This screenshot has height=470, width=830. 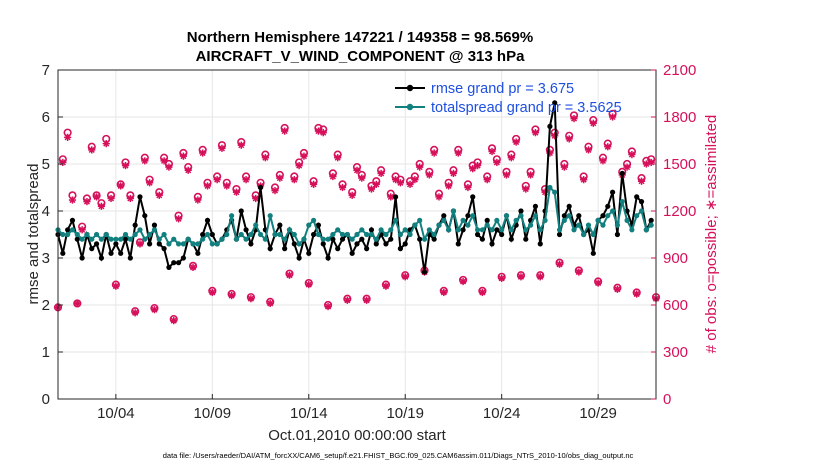 What do you see at coordinates (46, 305) in the screenshot?
I see `y-left-tick-label: 2` at bounding box center [46, 305].